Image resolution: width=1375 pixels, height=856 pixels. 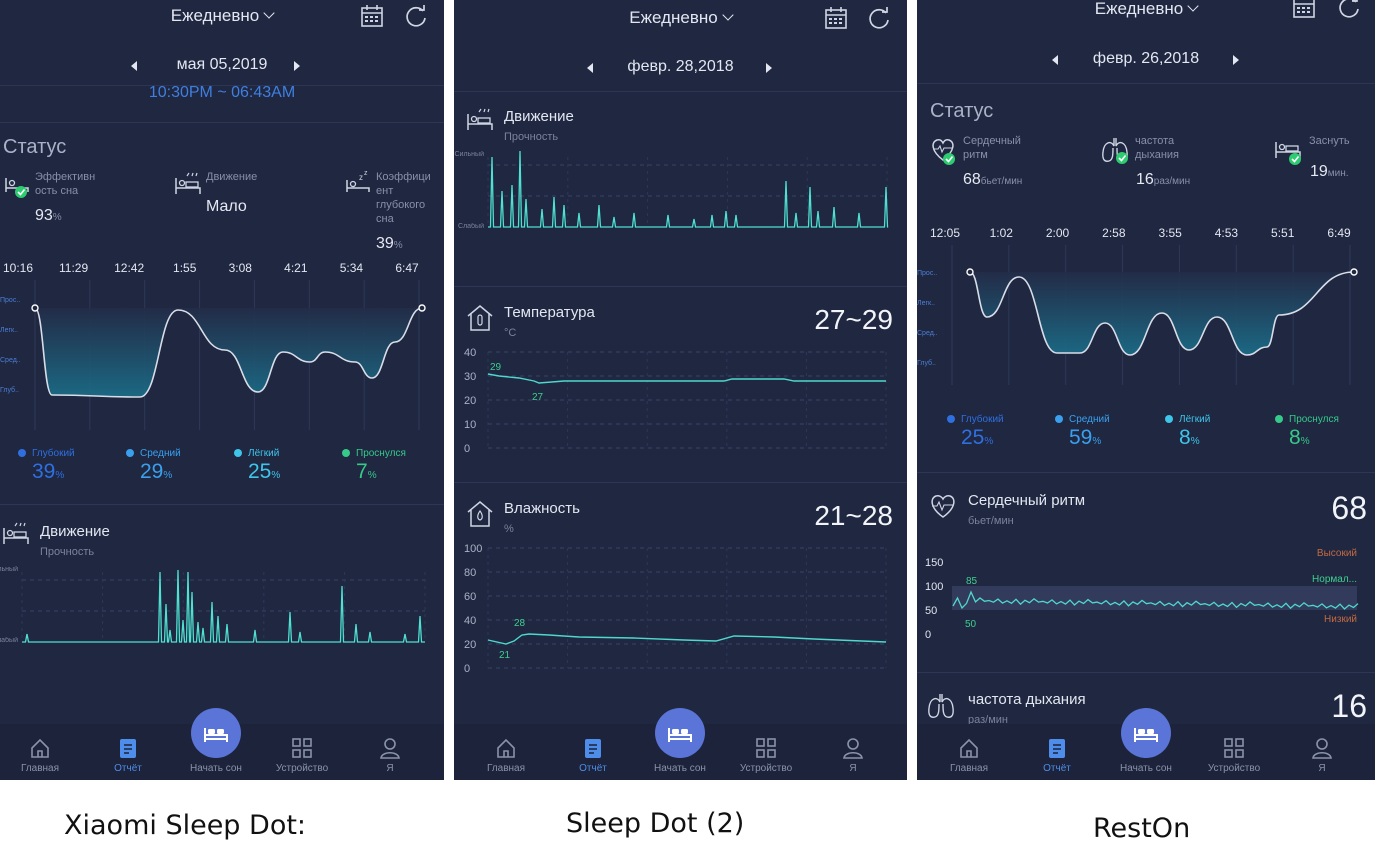 What do you see at coordinates (1322, 748) in the screenshot?
I see `user-icon` at bounding box center [1322, 748].